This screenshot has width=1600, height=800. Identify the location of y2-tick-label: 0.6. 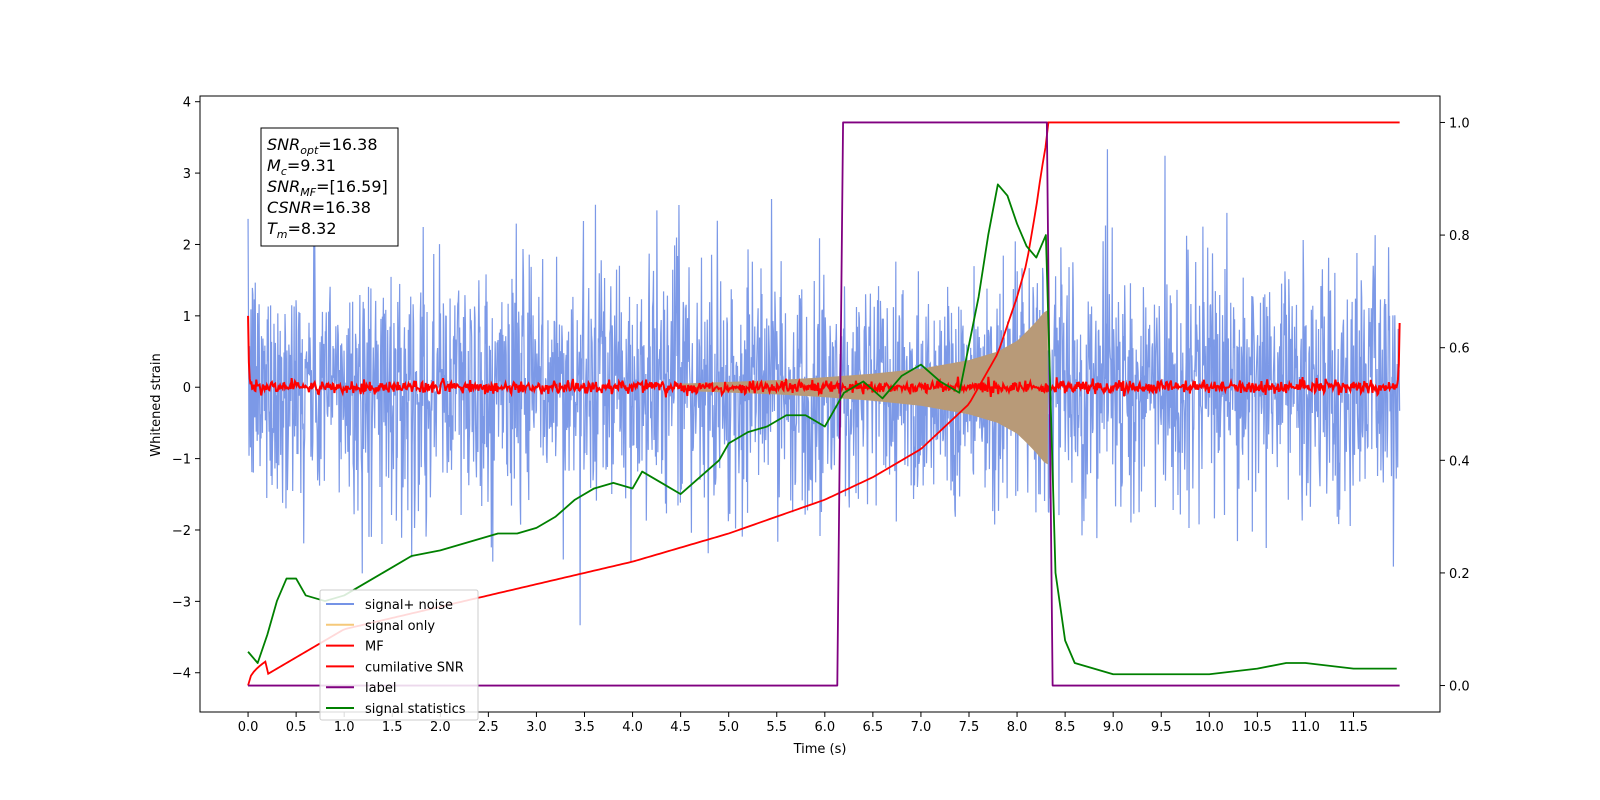
(1459, 349).